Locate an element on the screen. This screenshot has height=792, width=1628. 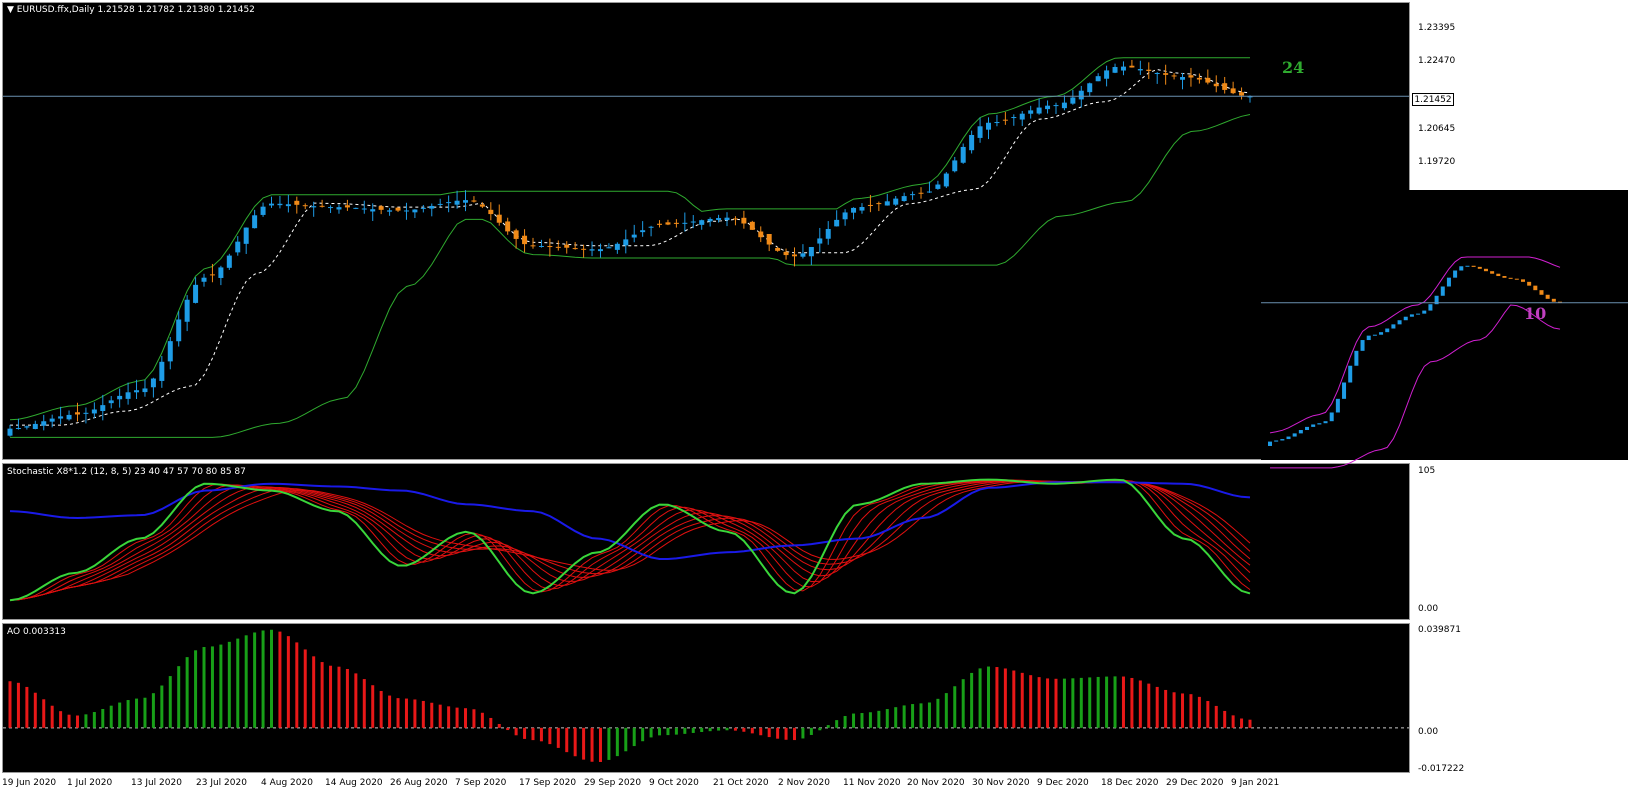
stoch-axis-bottom: 0.00 is located at coordinates (1428, 609).